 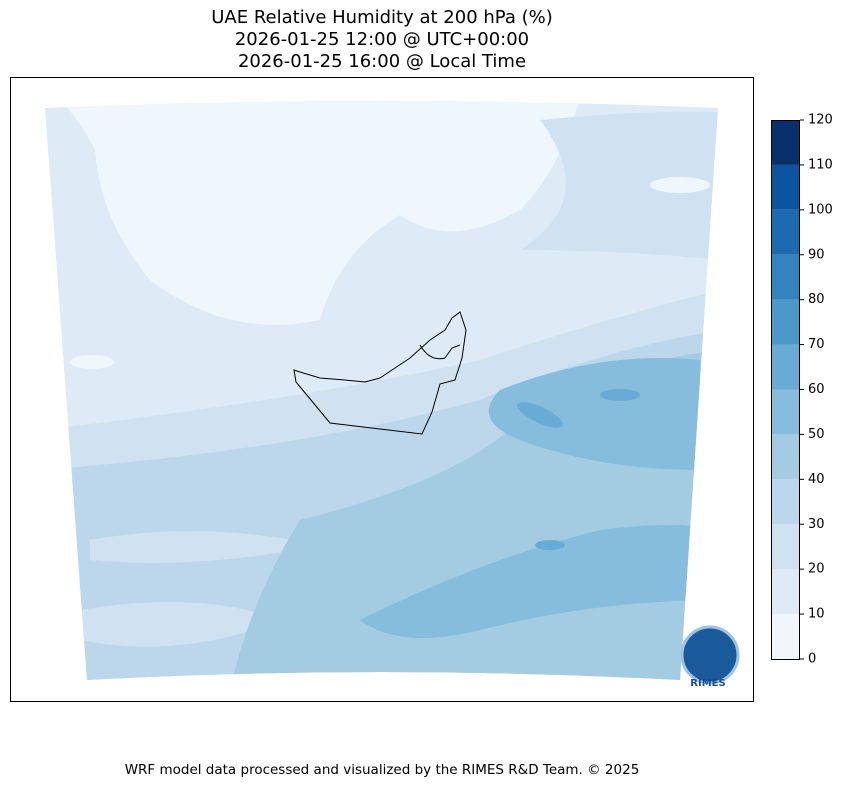 I want to click on colorbar-tick-label: 80, so click(x=816, y=299).